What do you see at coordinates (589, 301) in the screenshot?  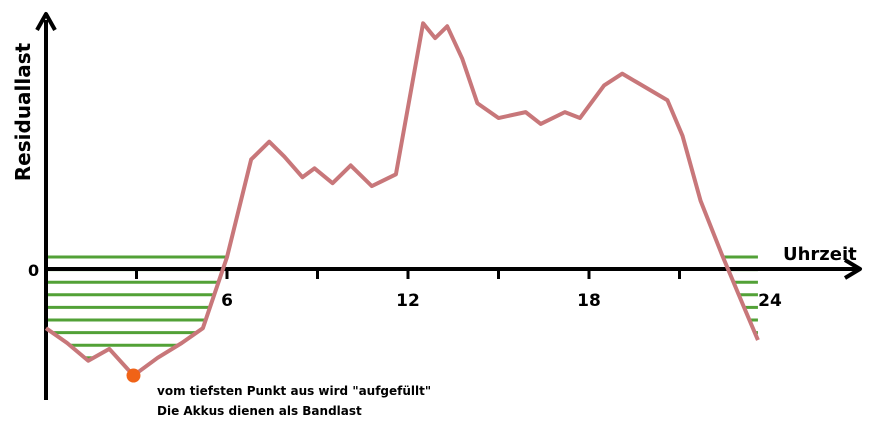 I see `x-tick-label: 18` at bounding box center [589, 301].